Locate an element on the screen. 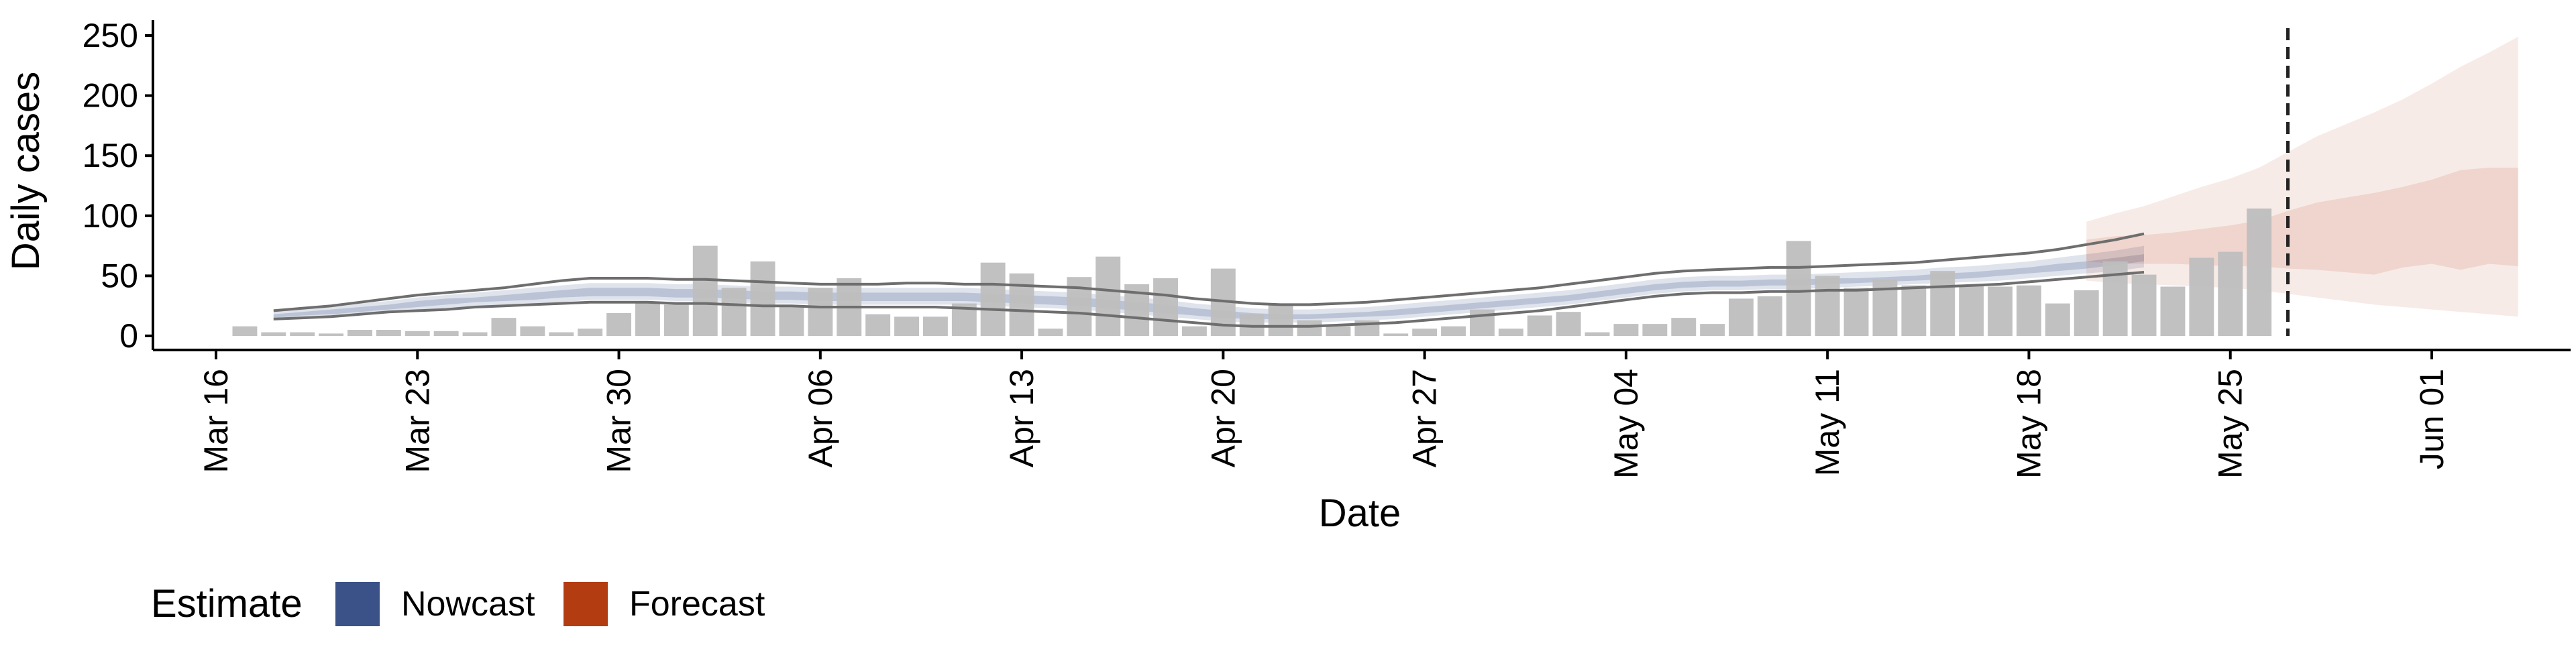 The width and height of the screenshot is (2576, 647). estimate-outline-lines is located at coordinates (1209, 280).